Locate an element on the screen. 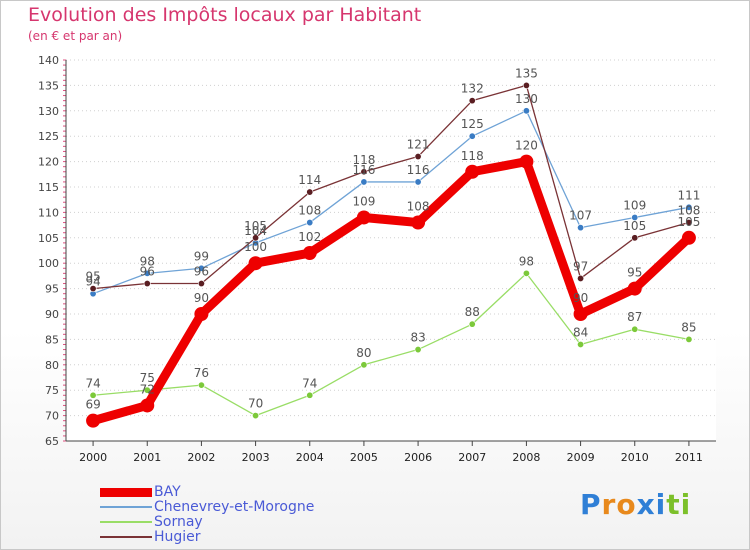  x-tick-label: 2005 is located at coordinates (364, 457).